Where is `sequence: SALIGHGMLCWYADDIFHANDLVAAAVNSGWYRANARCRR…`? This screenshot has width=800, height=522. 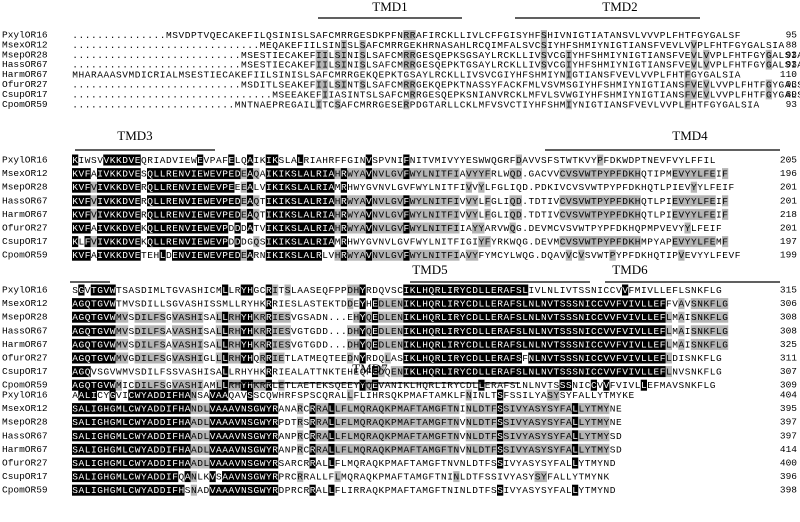
sequence: SALIGHGMLCWYADDIFHANDLVAAAVNSGWYRANARCRR… is located at coordinates (347, 408).